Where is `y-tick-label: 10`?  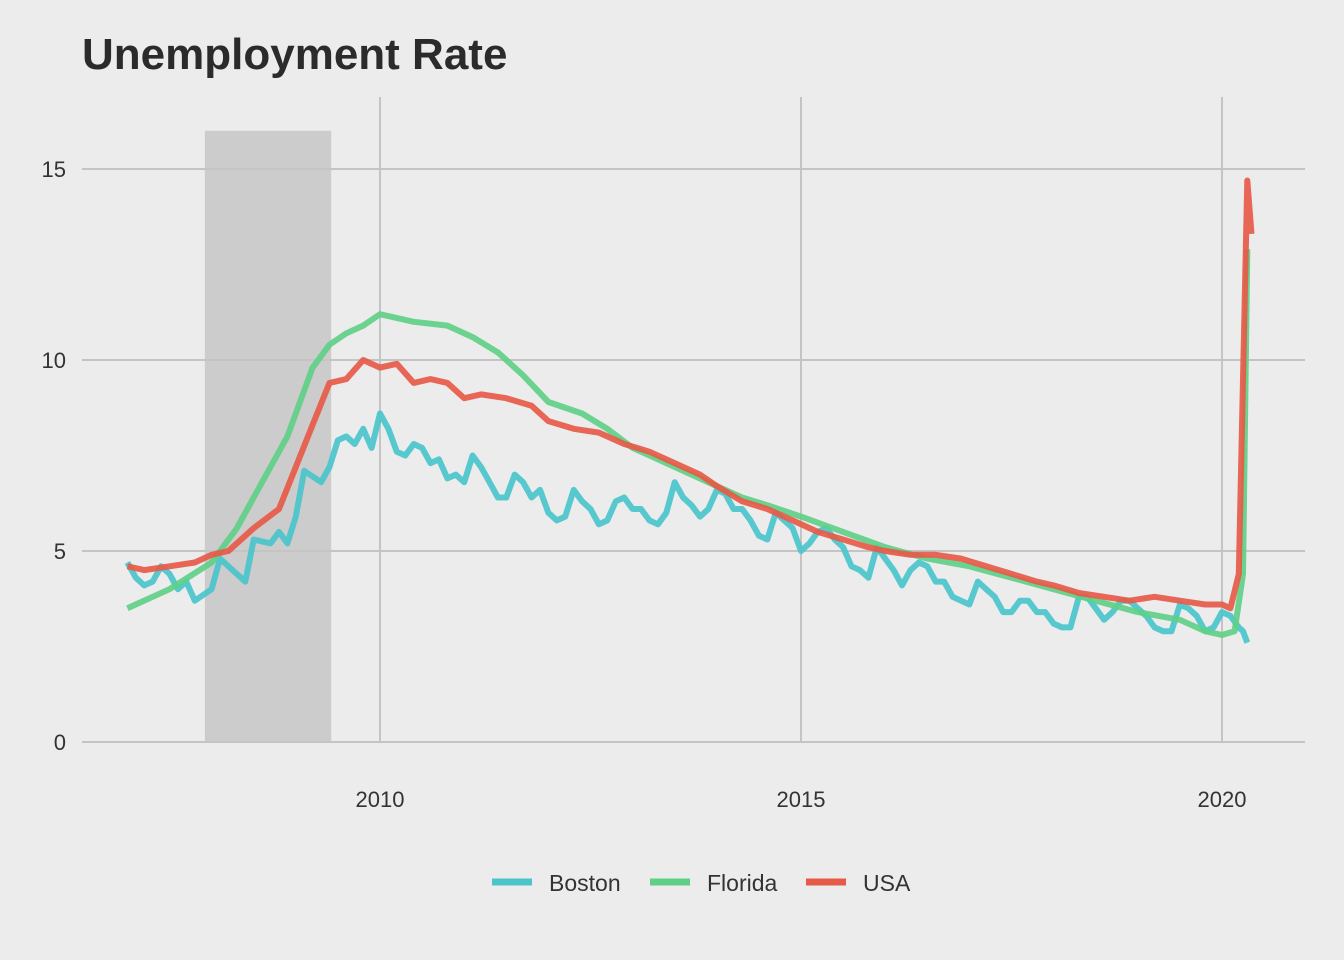 y-tick-label: 10 is located at coordinates (54, 360).